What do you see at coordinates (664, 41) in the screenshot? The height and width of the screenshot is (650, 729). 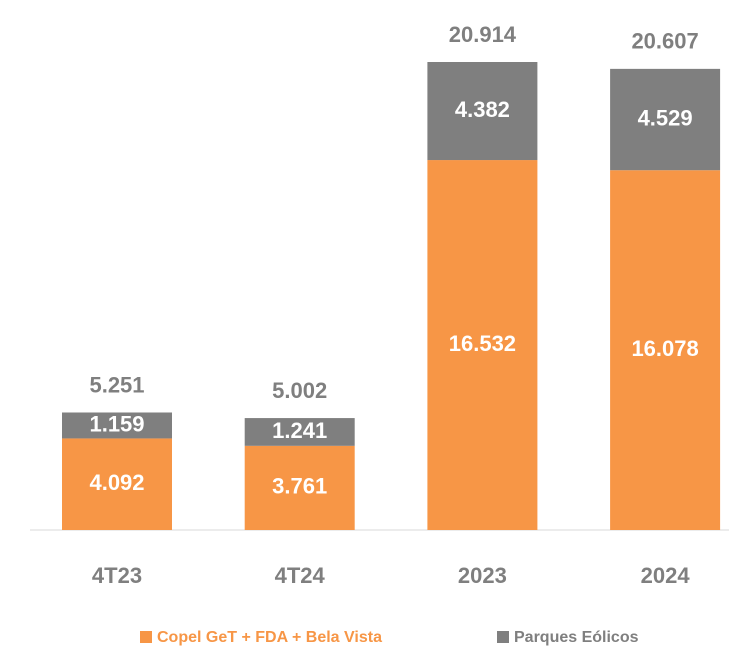 I see `total-label: 20.607` at bounding box center [664, 41].